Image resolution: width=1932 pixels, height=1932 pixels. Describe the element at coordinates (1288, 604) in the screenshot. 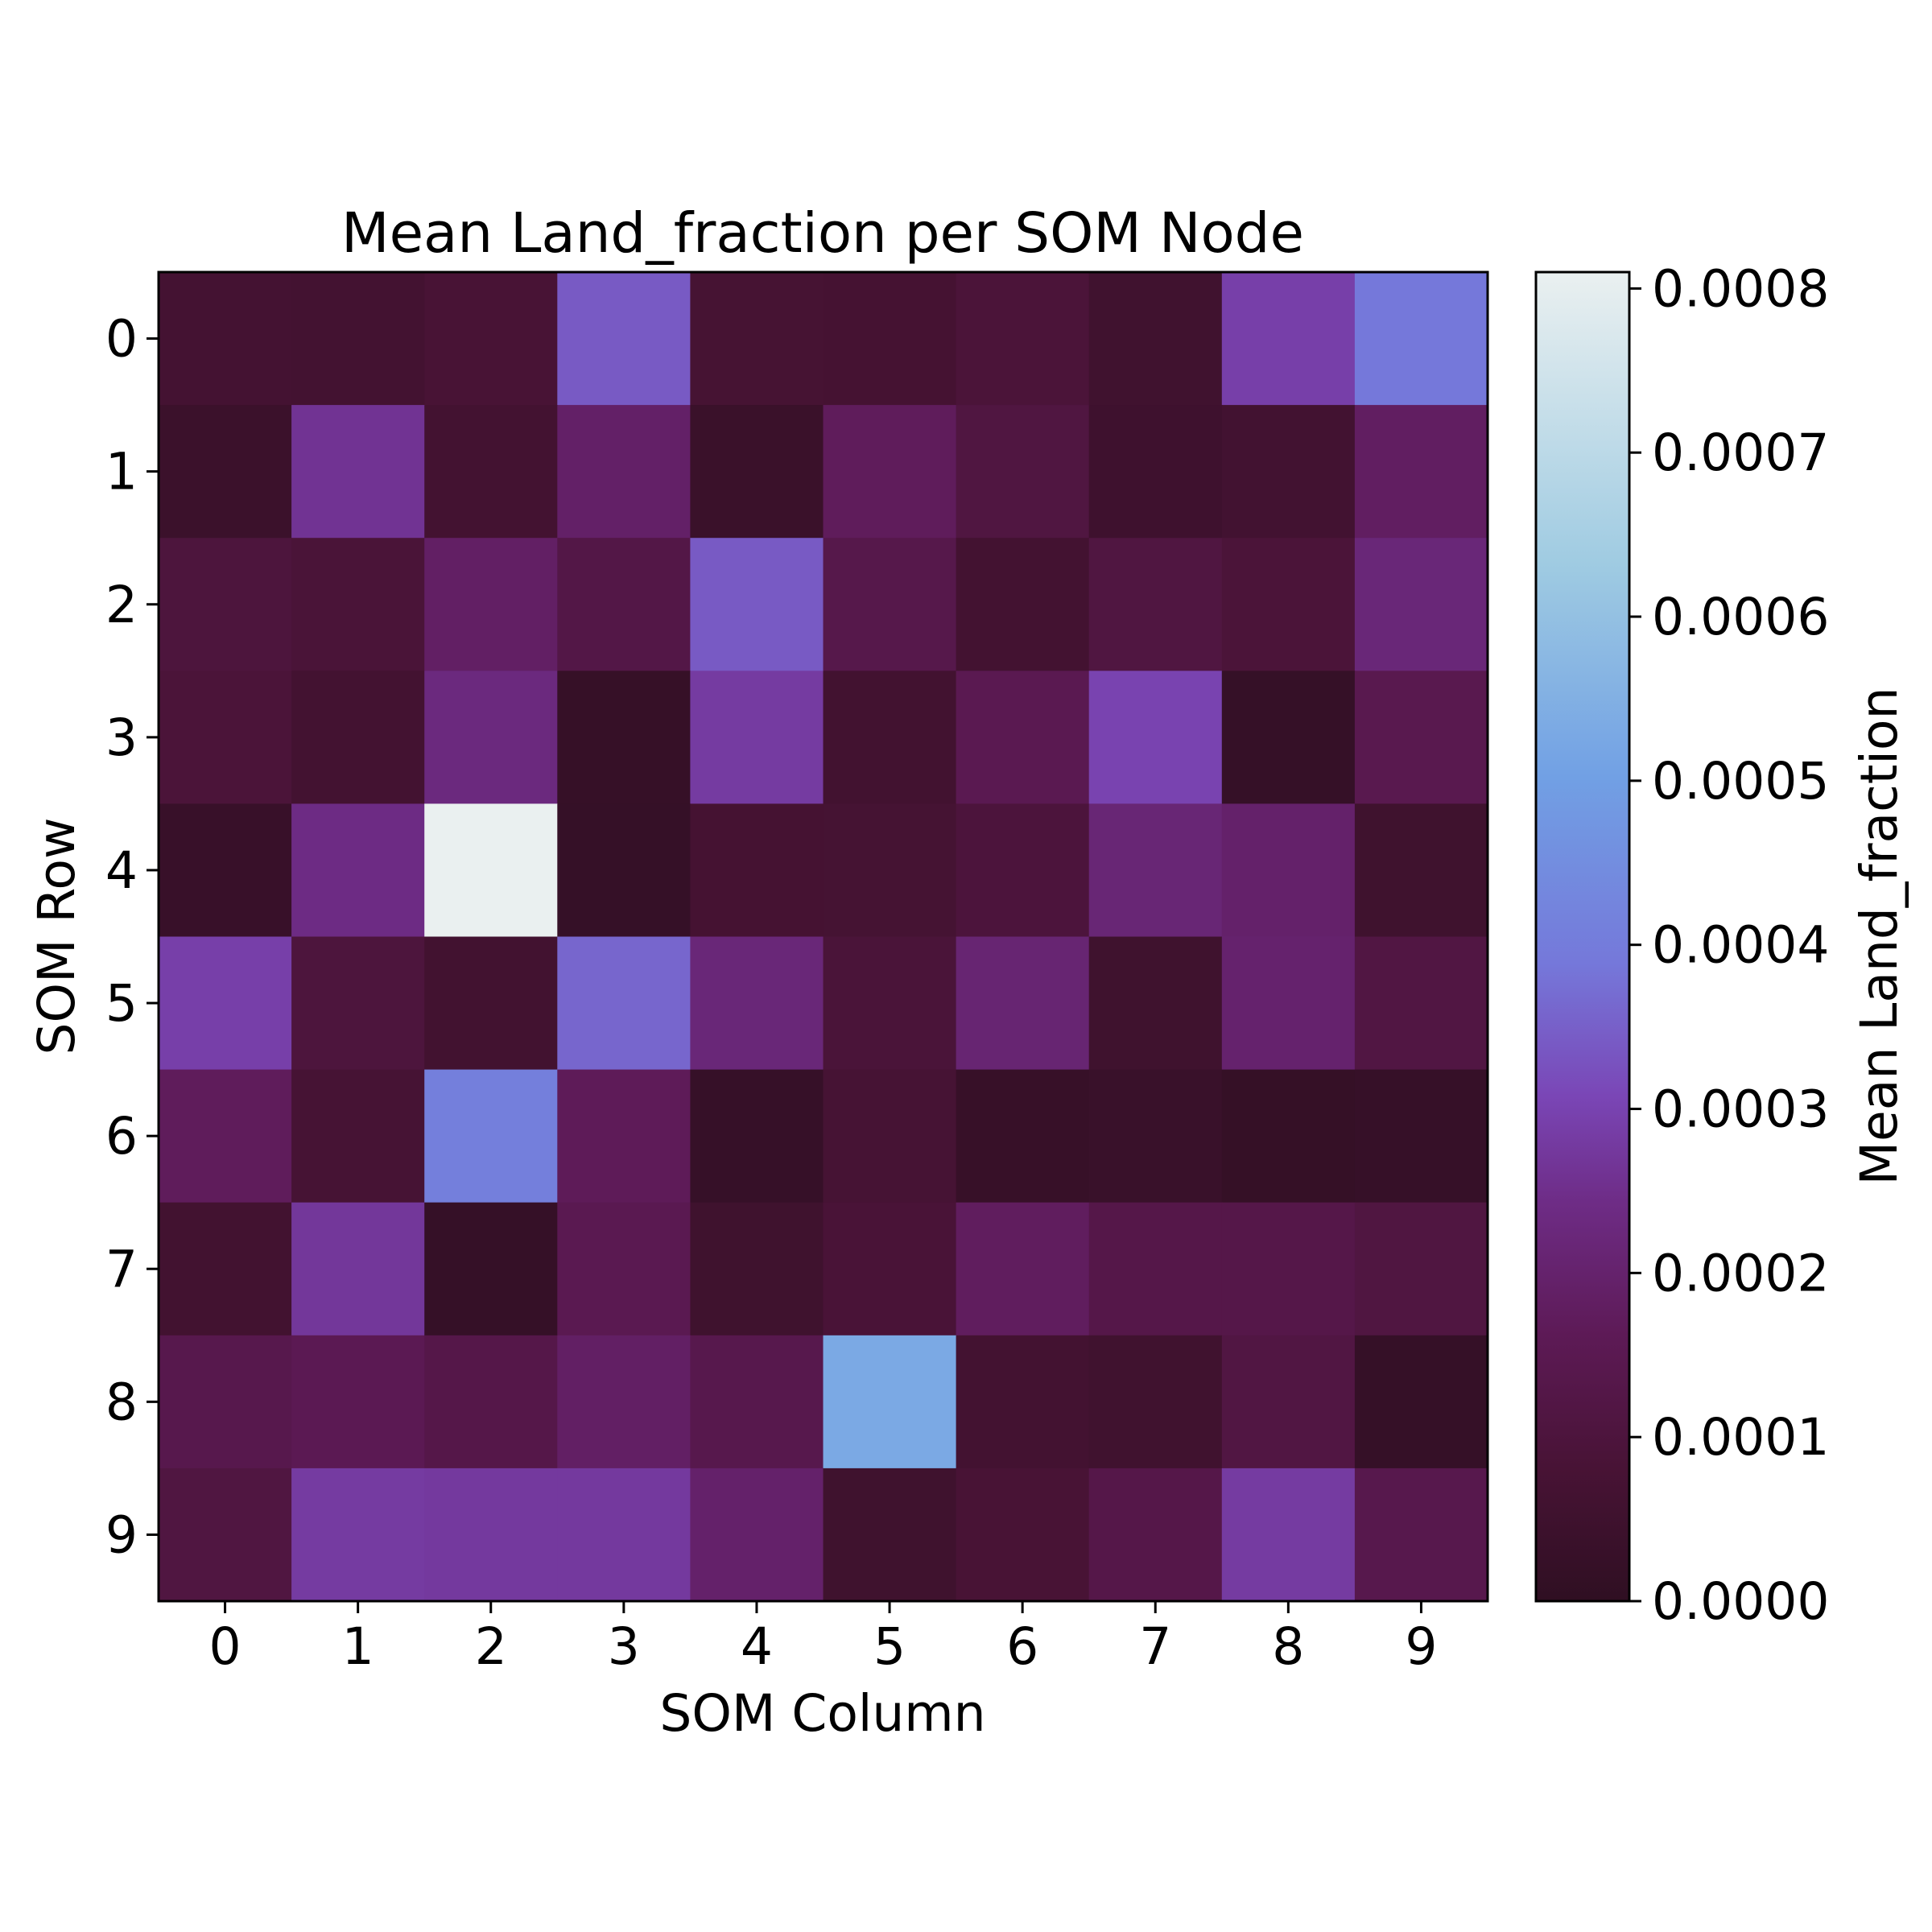

I see `heatmap-cell-r2-c8` at that location.